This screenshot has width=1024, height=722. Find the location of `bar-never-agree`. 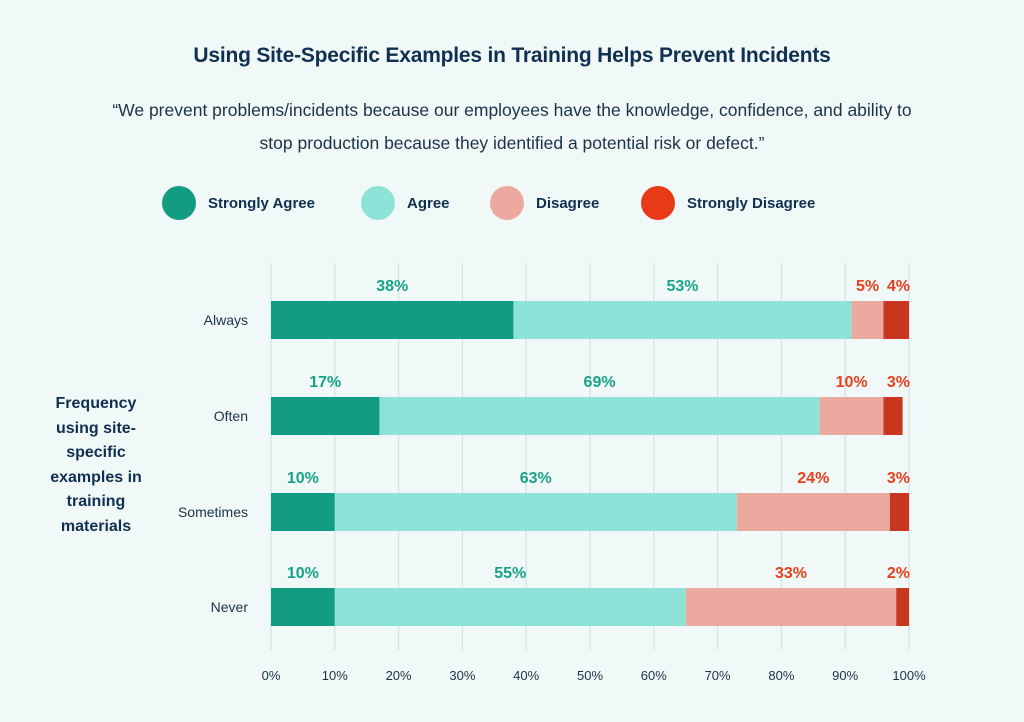

bar-never-agree is located at coordinates (510, 607).